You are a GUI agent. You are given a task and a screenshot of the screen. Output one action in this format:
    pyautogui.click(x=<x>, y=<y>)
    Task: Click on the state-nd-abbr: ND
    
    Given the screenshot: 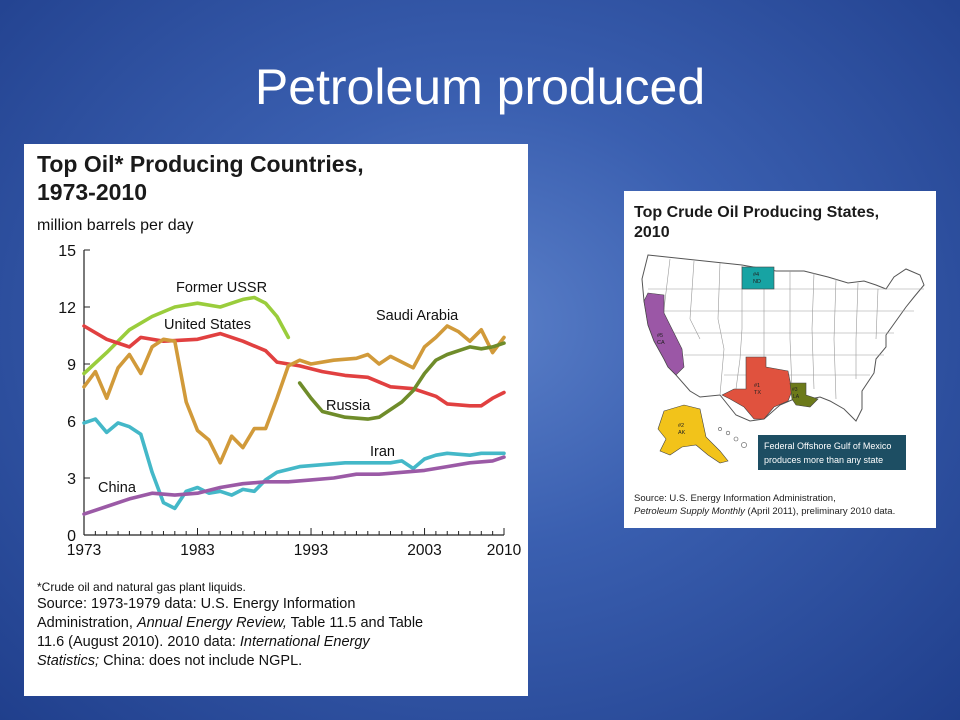 What is the action you would take?
    pyautogui.click(x=757, y=282)
    